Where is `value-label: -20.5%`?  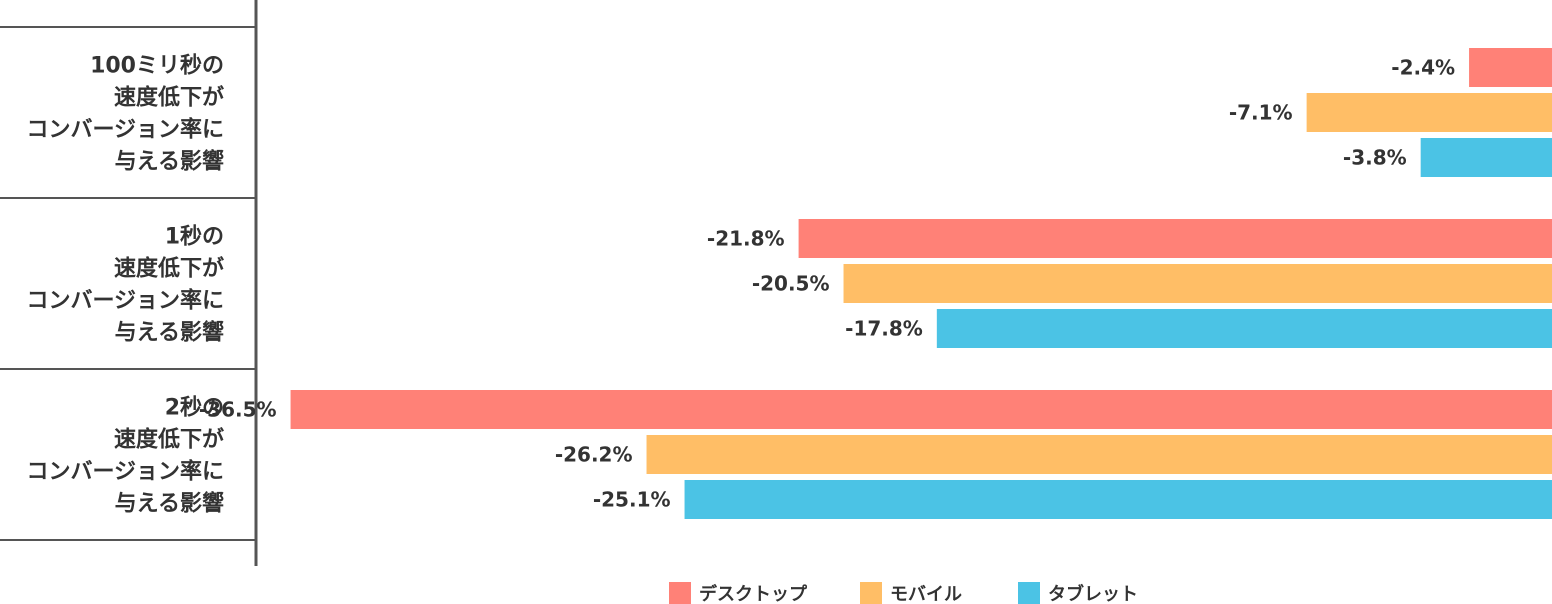 value-label: -20.5% is located at coordinates (791, 284).